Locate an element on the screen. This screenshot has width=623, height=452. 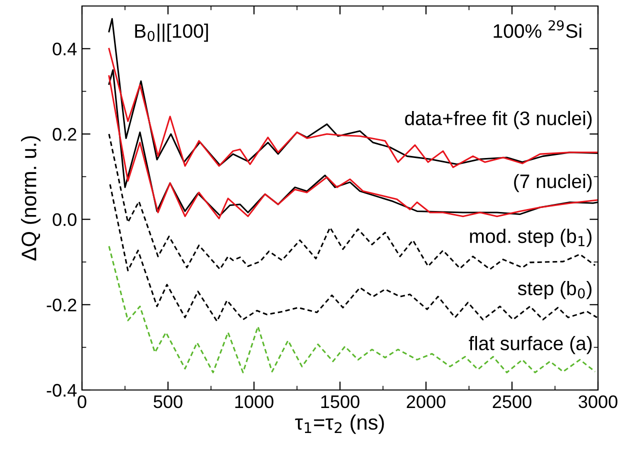
annotation: 100% $^{29}$Si is located at coordinates (538, 29).